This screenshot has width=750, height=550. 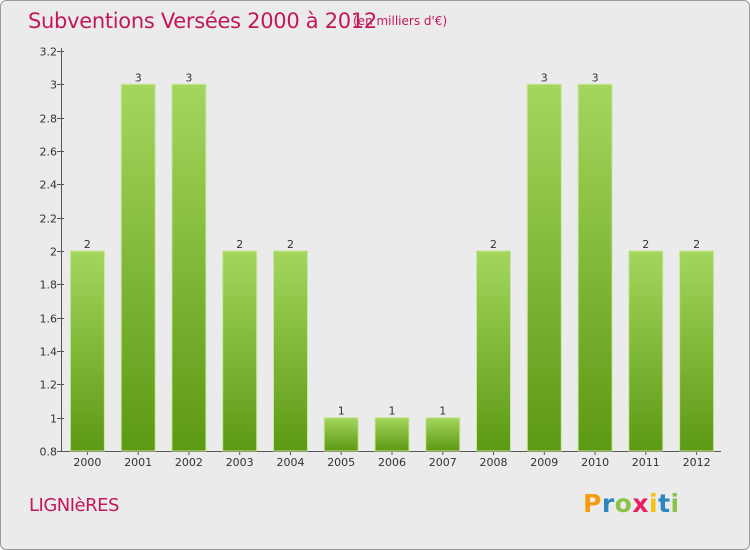 What do you see at coordinates (646, 351) in the screenshot?
I see `bar-2011` at bounding box center [646, 351].